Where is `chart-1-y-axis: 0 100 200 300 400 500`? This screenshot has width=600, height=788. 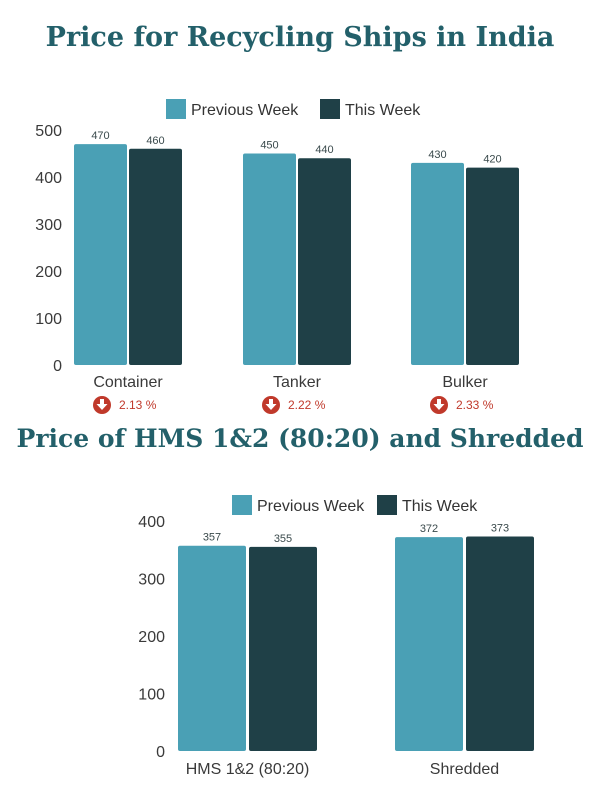
chart-1-y-axis: 0 100 200 300 400 500 is located at coordinates (48, 249).